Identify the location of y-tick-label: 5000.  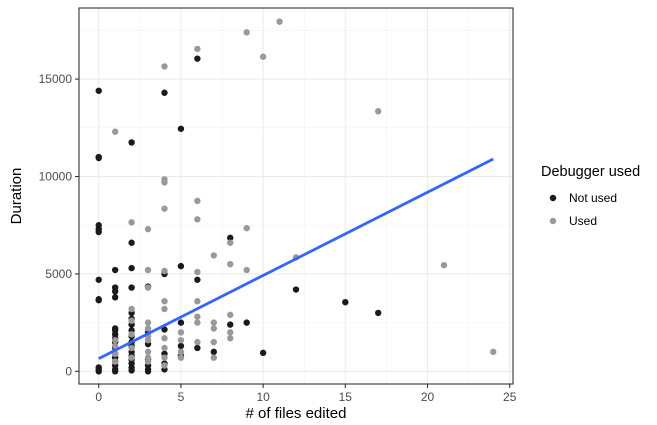
(58, 274).